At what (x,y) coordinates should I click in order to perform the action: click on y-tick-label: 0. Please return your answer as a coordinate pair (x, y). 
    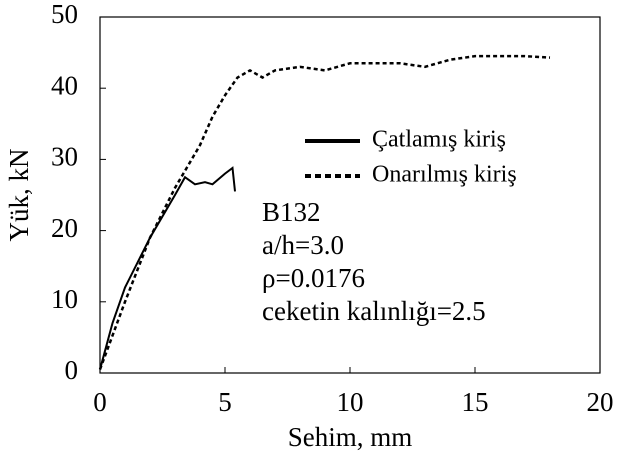
    Looking at the image, I should click on (72, 370).